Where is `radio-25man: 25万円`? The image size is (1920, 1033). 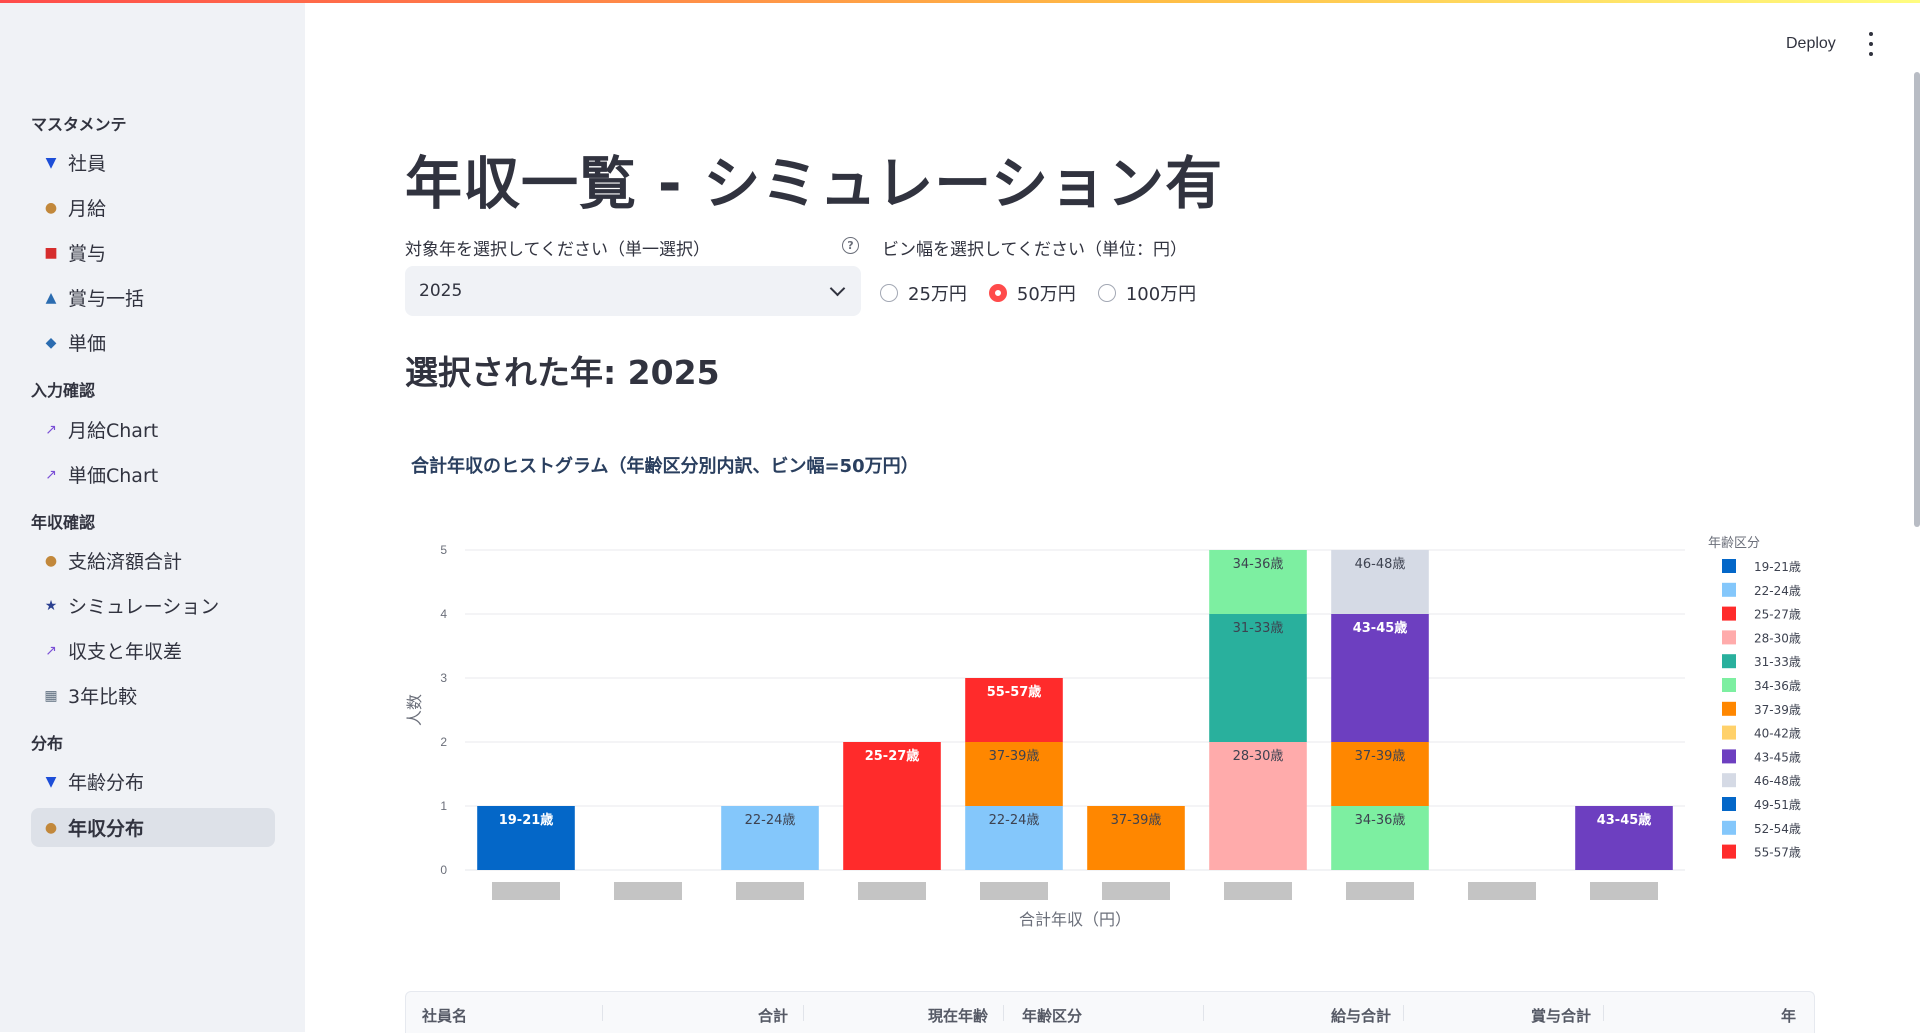 radio-25man: 25万円 is located at coordinates (923, 293).